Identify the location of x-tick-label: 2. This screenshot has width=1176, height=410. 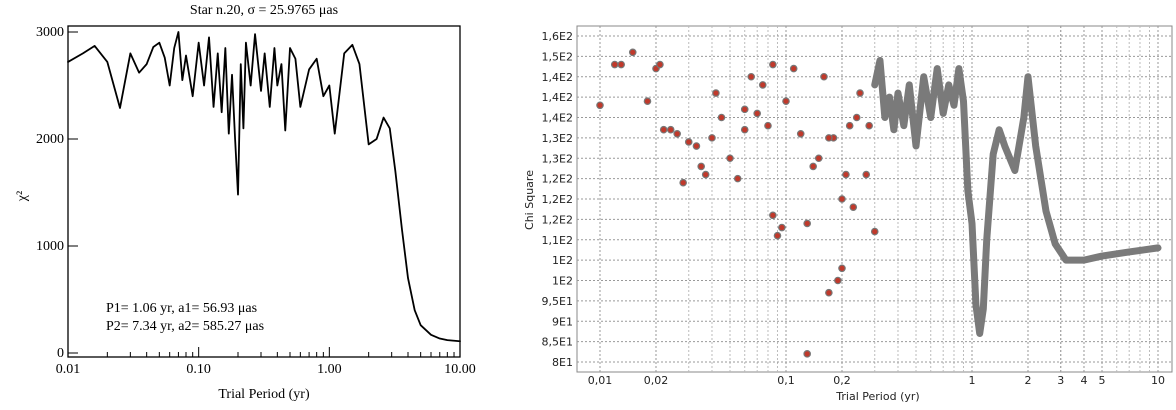
(1027, 380).